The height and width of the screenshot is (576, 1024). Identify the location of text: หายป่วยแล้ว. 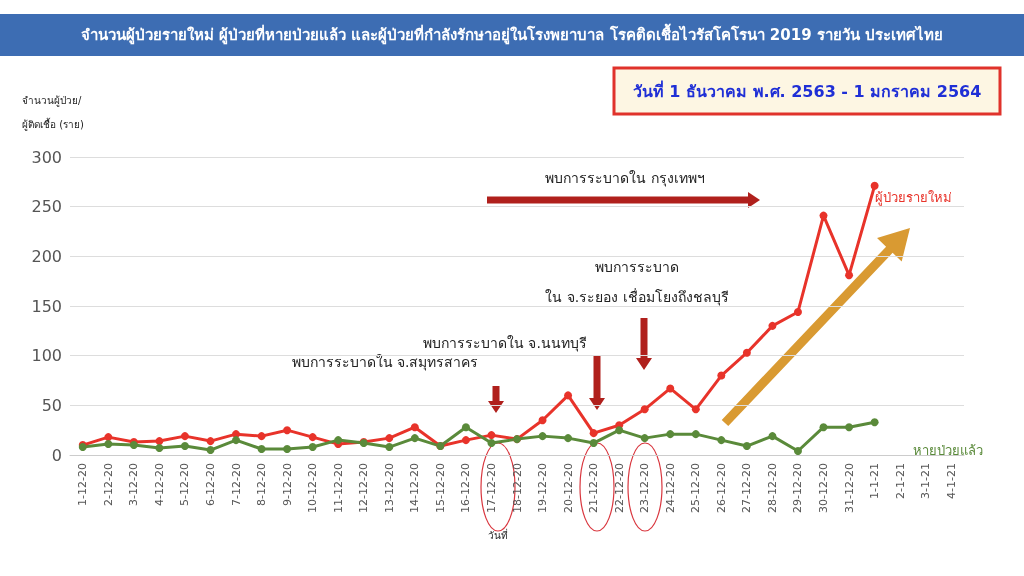
(947, 450).